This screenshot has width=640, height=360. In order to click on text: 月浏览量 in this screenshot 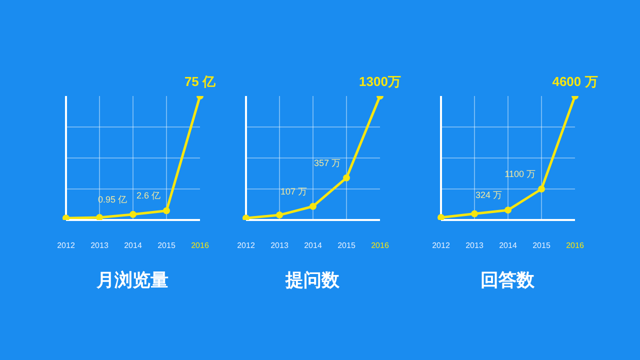, I will do `click(133, 280)`.